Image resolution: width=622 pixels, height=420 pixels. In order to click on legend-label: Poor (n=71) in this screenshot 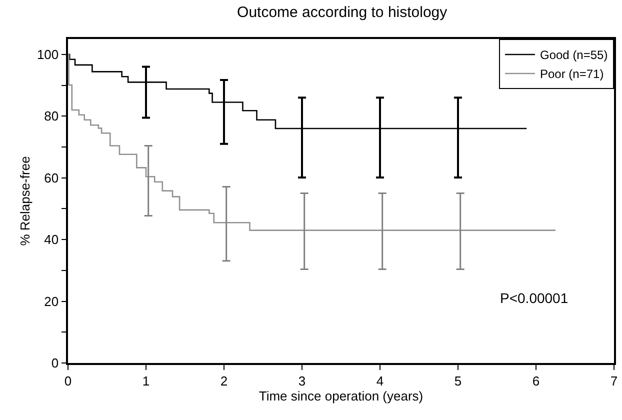, I will do `click(572, 74)`.